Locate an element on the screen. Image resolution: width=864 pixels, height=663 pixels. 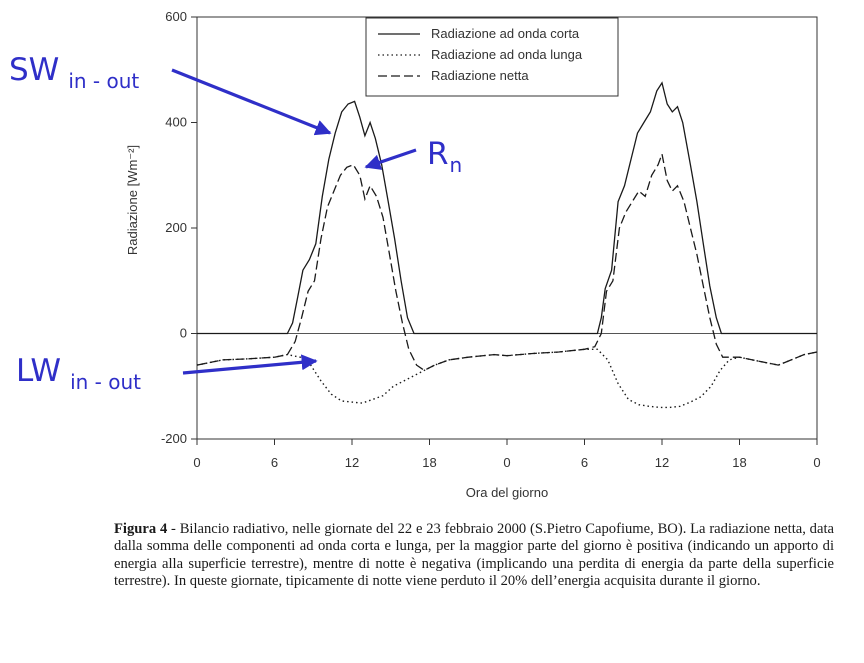
legend-box is located at coordinates (492, 57).